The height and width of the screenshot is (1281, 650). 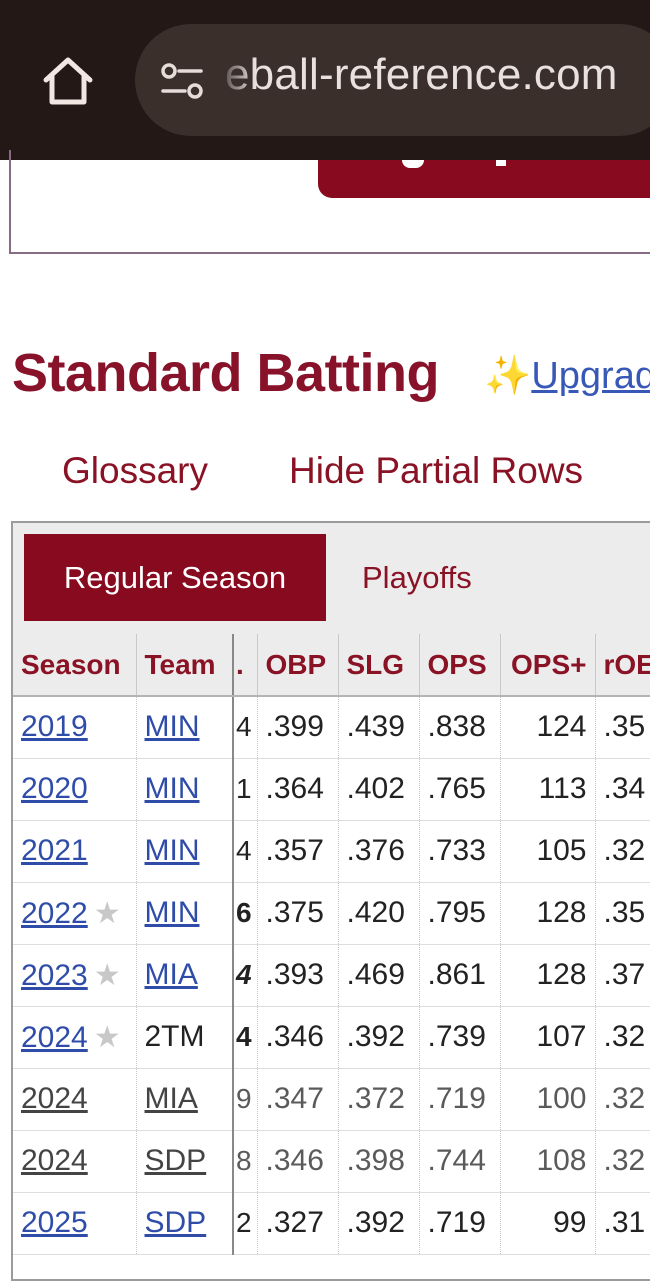 What do you see at coordinates (298, 665) in the screenshot?
I see `header-obp: OBP` at bounding box center [298, 665].